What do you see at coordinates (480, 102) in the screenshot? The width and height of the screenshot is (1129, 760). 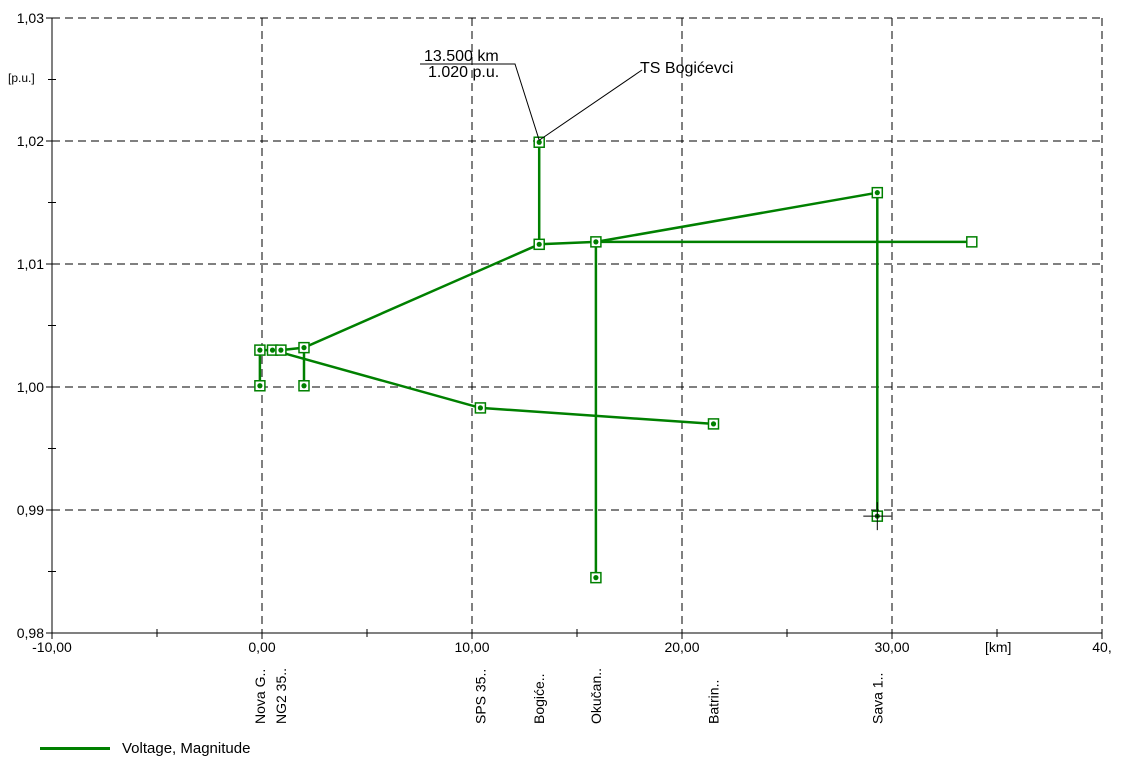 I see `annotation-leader-line` at bounding box center [480, 102].